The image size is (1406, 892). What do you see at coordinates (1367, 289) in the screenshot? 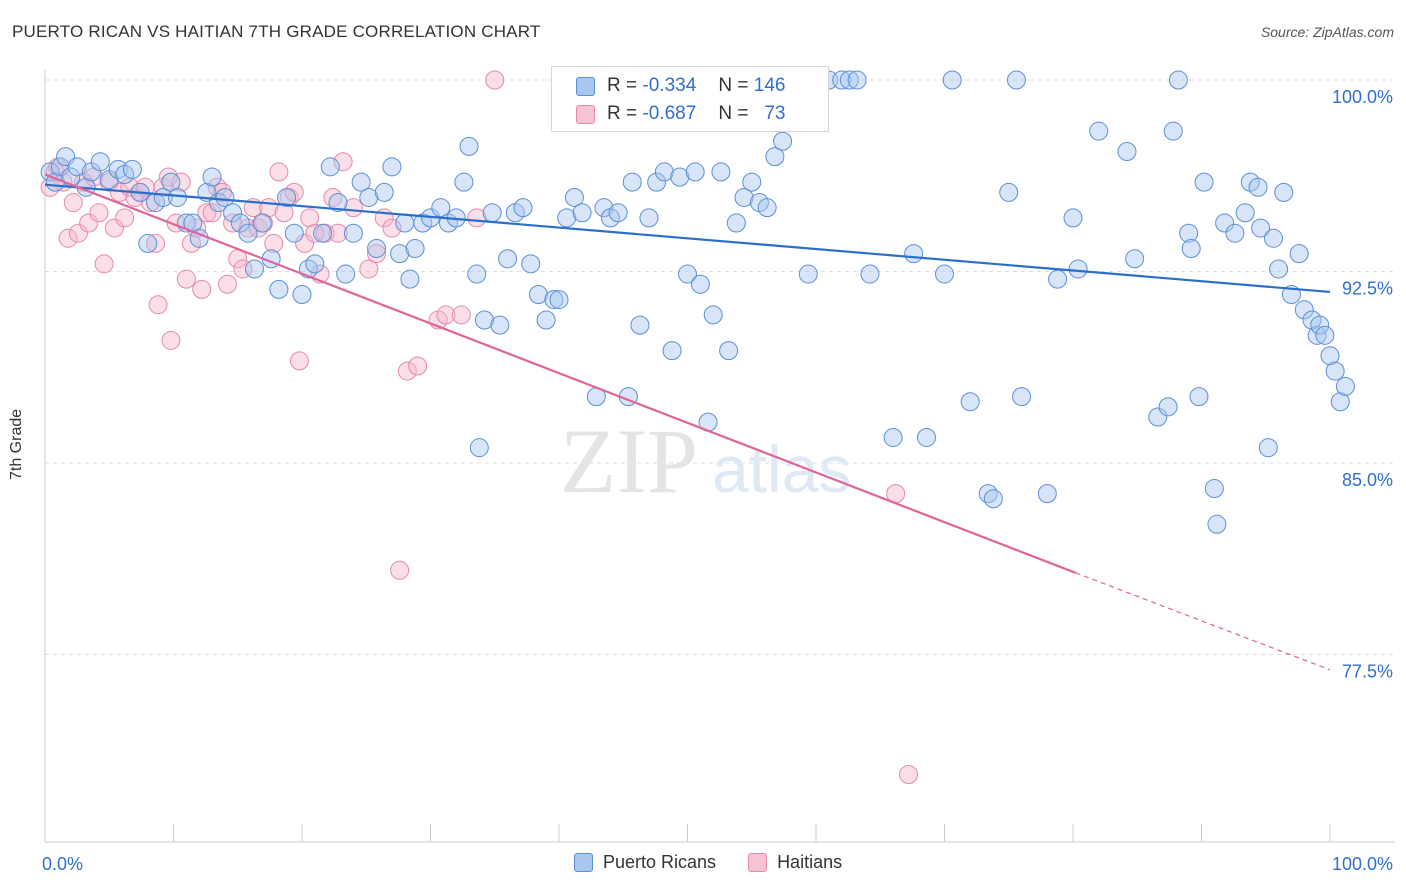
I see `y-tick-label: 92.5%` at bounding box center [1367, 289].